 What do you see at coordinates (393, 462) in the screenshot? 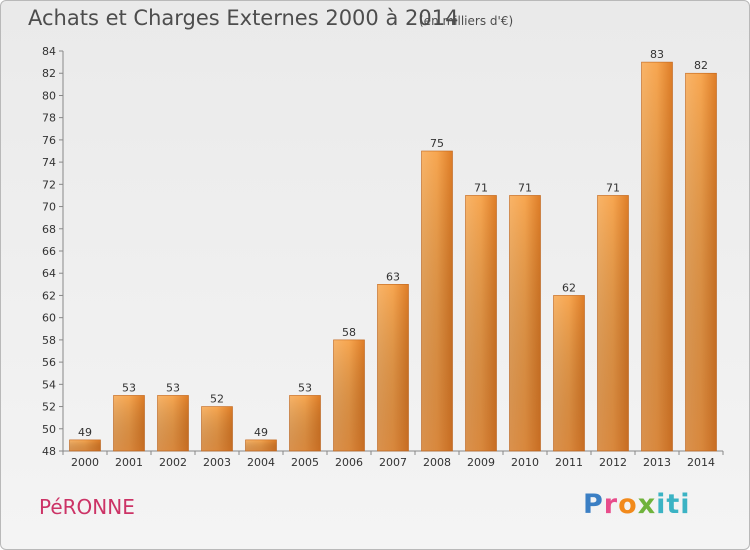
I see `x-tick-label: 2007` at bounding box center [393, 462].